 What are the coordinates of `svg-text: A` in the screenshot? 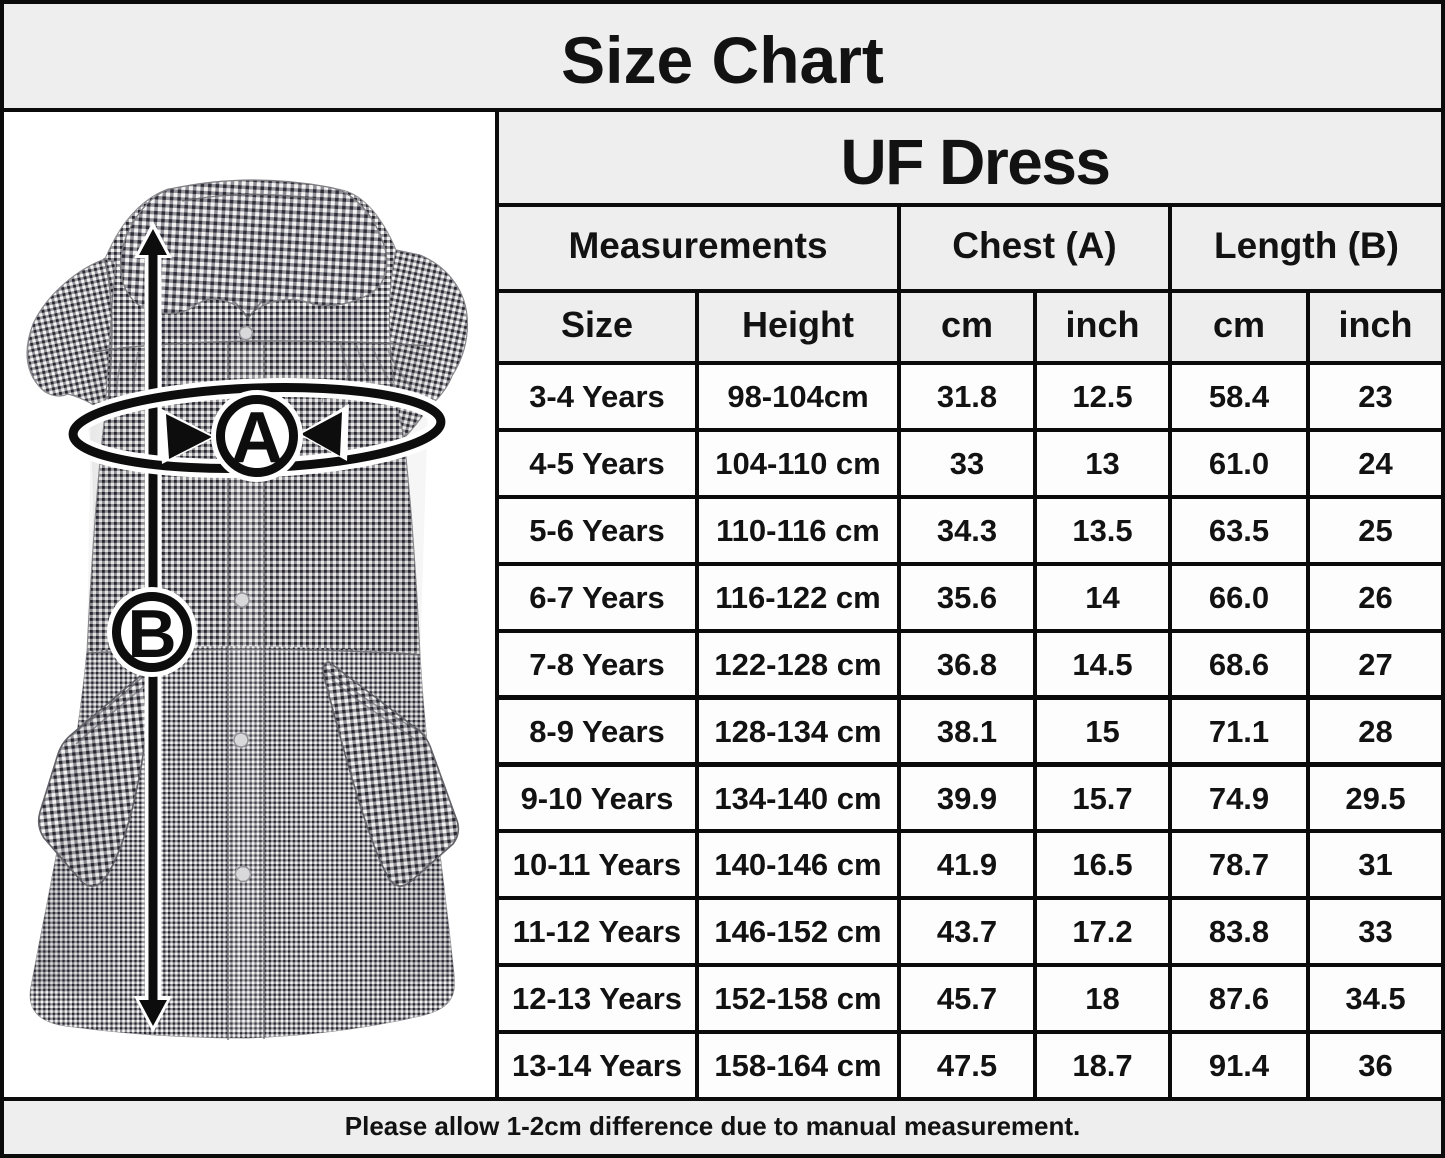 It's located at (257, 438).